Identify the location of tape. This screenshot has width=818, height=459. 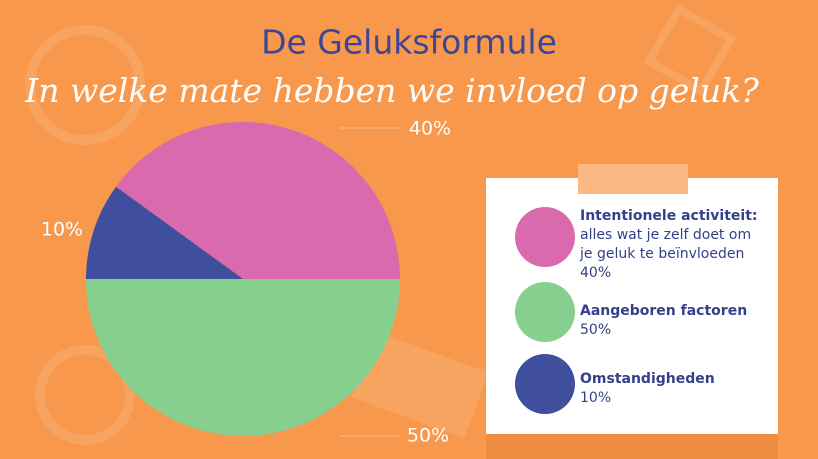
(633, 179).